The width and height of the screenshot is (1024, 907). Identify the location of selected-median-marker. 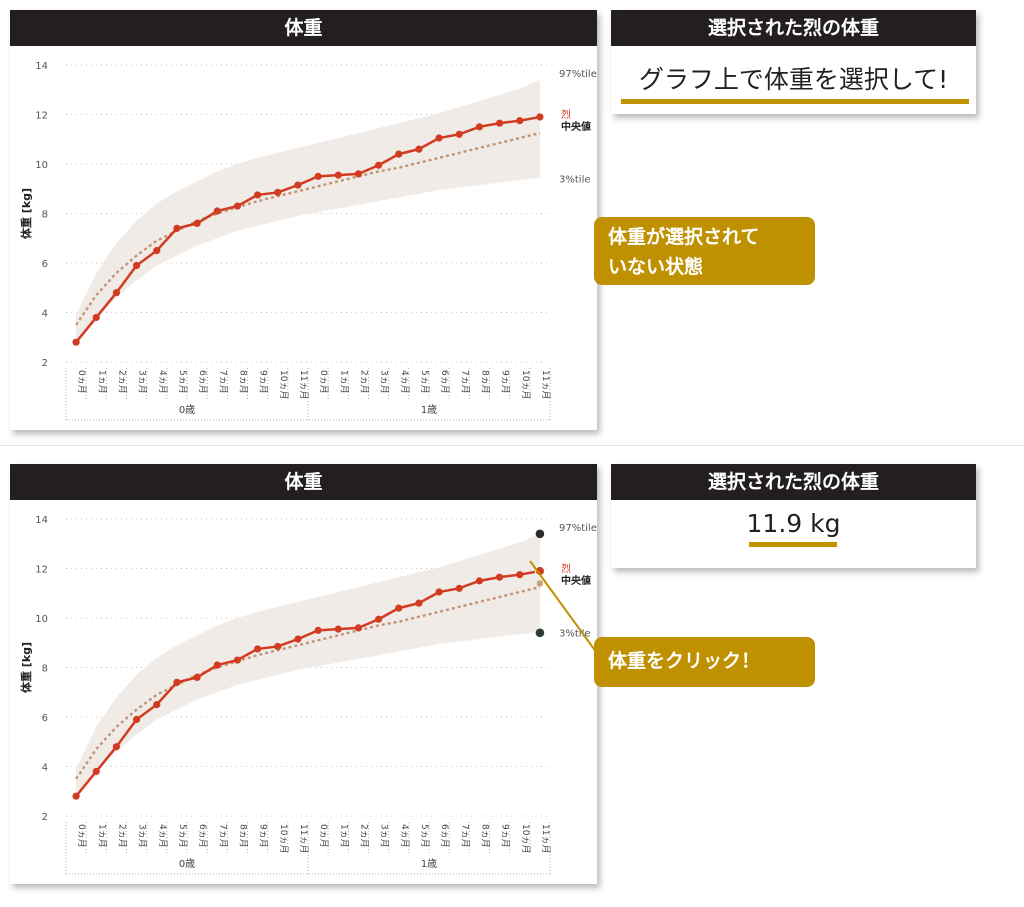
(540, 583).